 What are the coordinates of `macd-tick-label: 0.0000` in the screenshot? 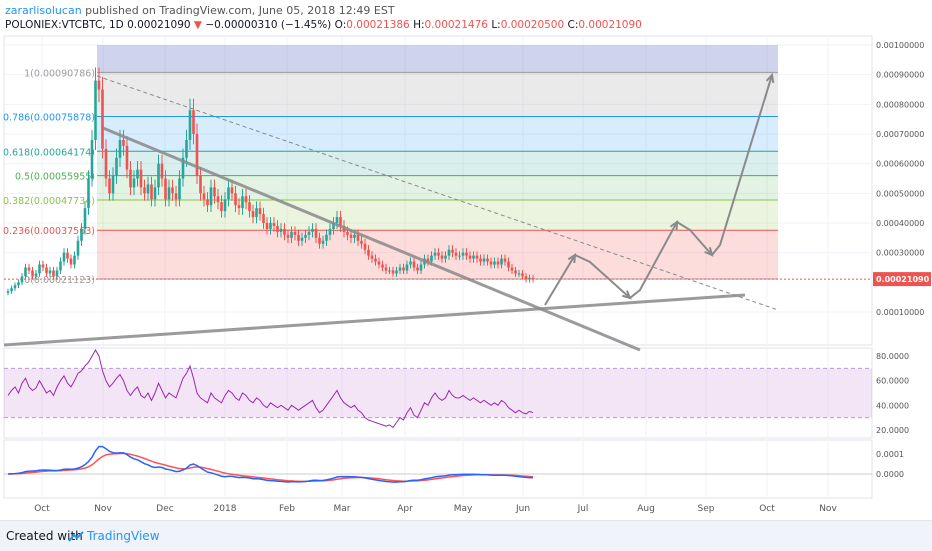 It's located at (890, 474).